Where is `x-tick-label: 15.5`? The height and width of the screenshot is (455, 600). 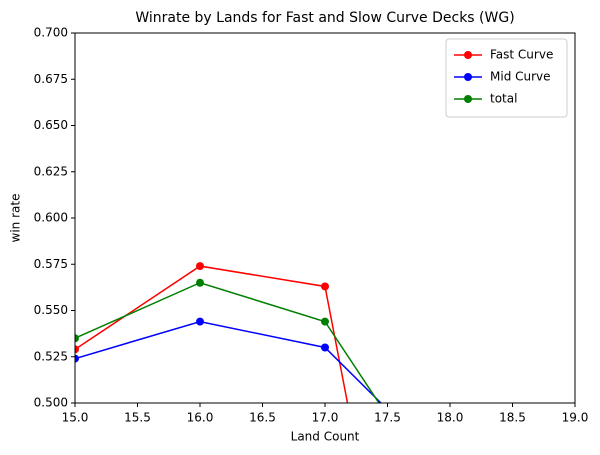 x-tick-label: 15.5 is located at coordinates (137, 418).